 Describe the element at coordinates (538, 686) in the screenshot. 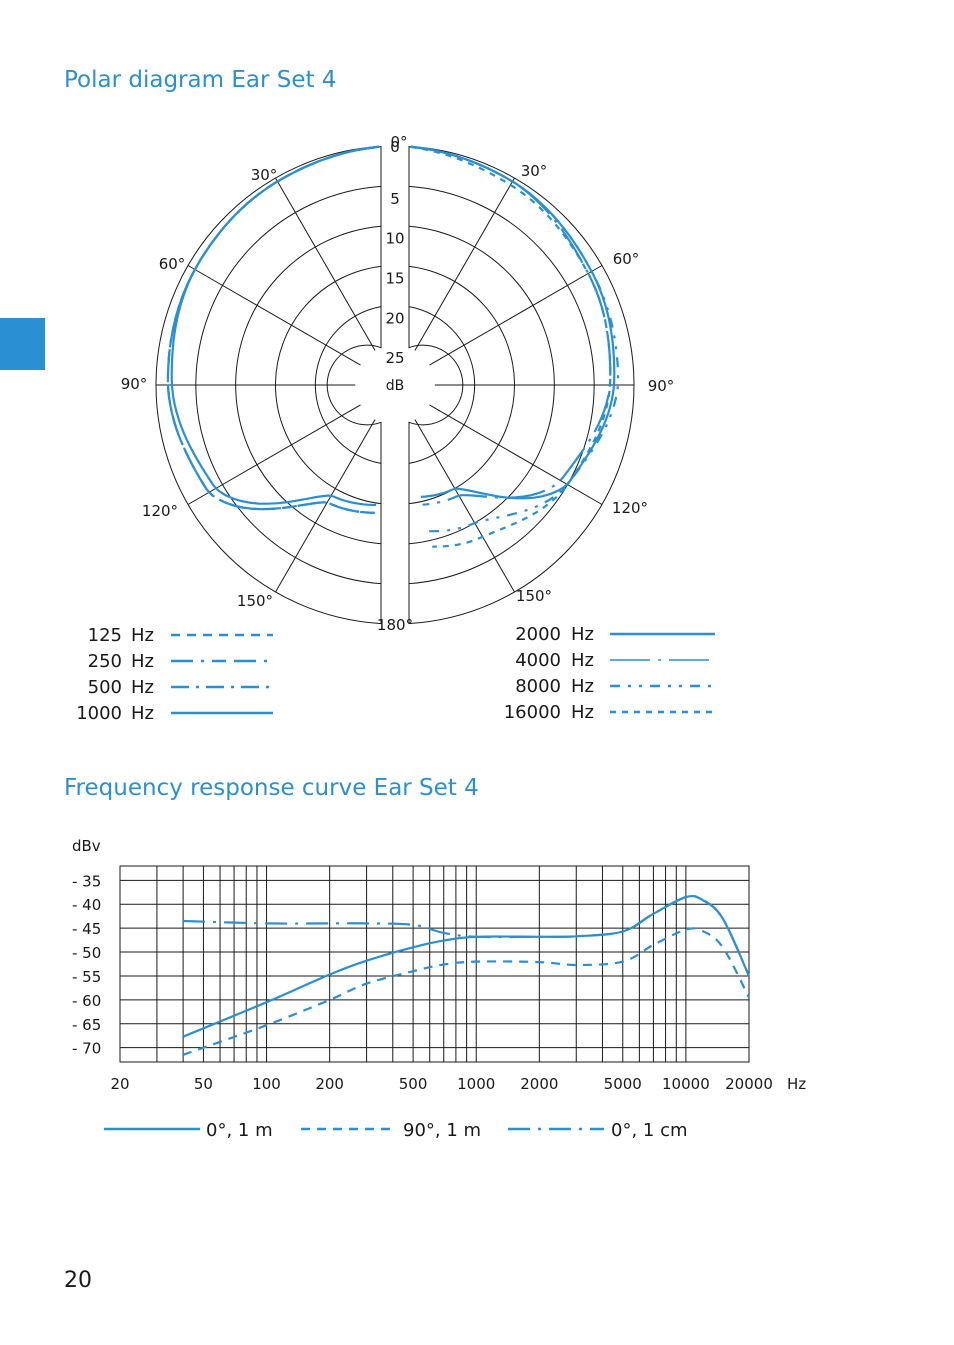

I see `legend-frequency: 8000` at that location.